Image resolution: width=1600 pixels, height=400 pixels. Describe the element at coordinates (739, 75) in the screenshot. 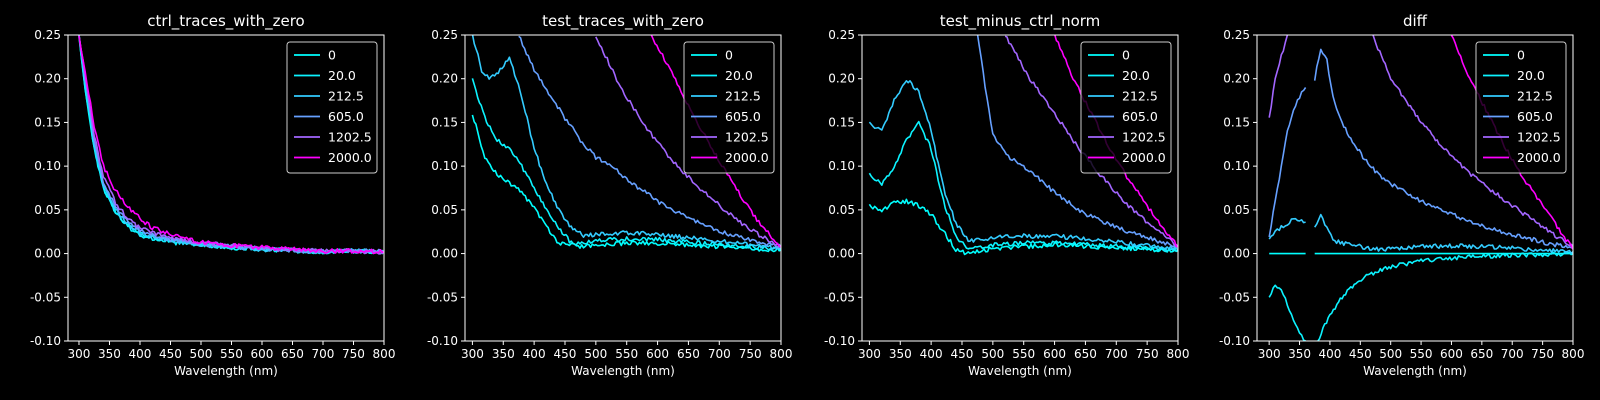

I see `legend-label: 20.0` at that location.